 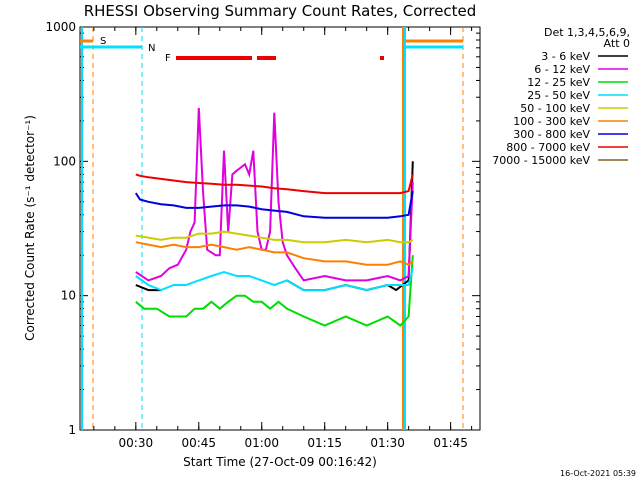 What do you see at coordinates (617, 43) in the screenshot?
I see `legend-header: Att 0` at bounding box center [617, 43].